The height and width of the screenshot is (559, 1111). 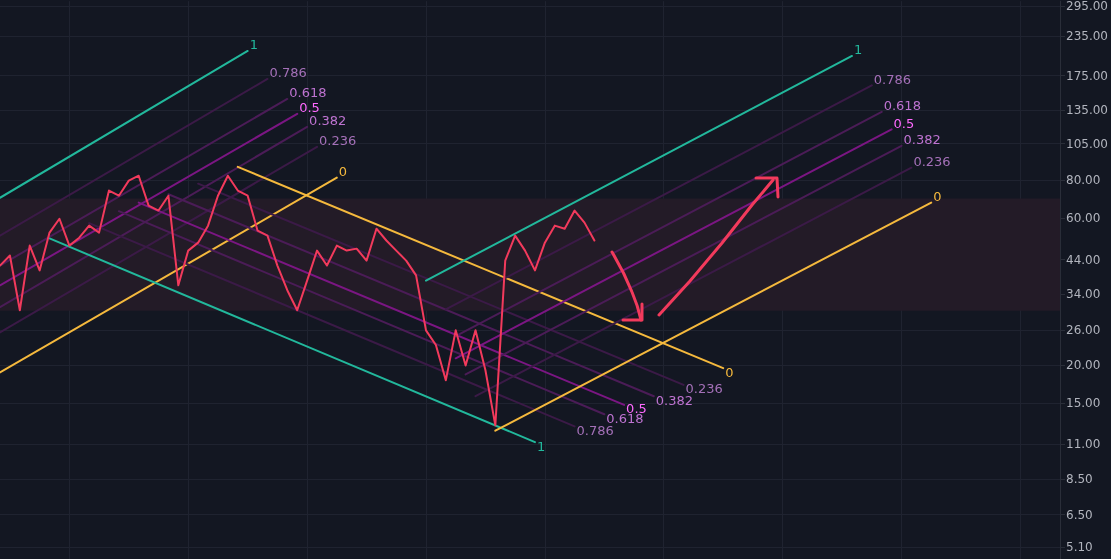 What do you see at coordinates (1087, 110) in the screenshot?
I see `y-tick-label: 135.00` at bounding box center [1087, 110].